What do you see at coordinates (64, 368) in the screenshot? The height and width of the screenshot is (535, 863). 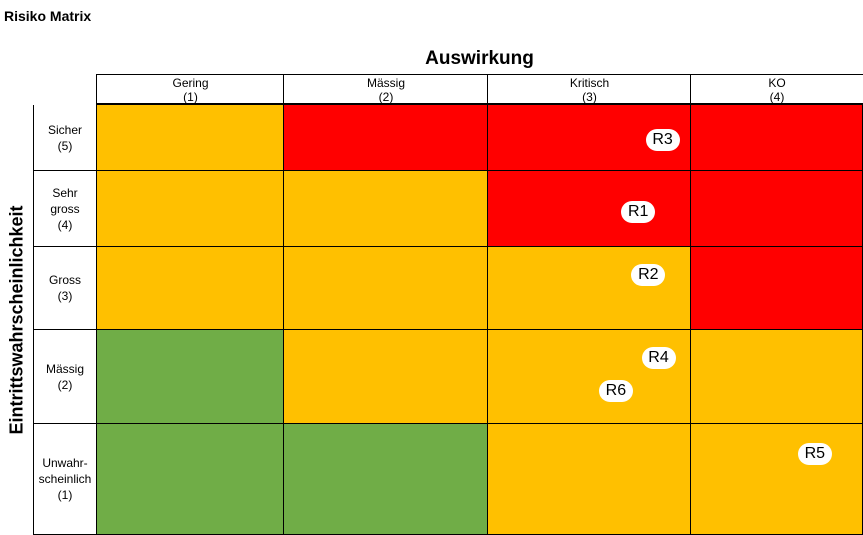 I see `row-header-line: Mässig` at bounding box center [64, 368].